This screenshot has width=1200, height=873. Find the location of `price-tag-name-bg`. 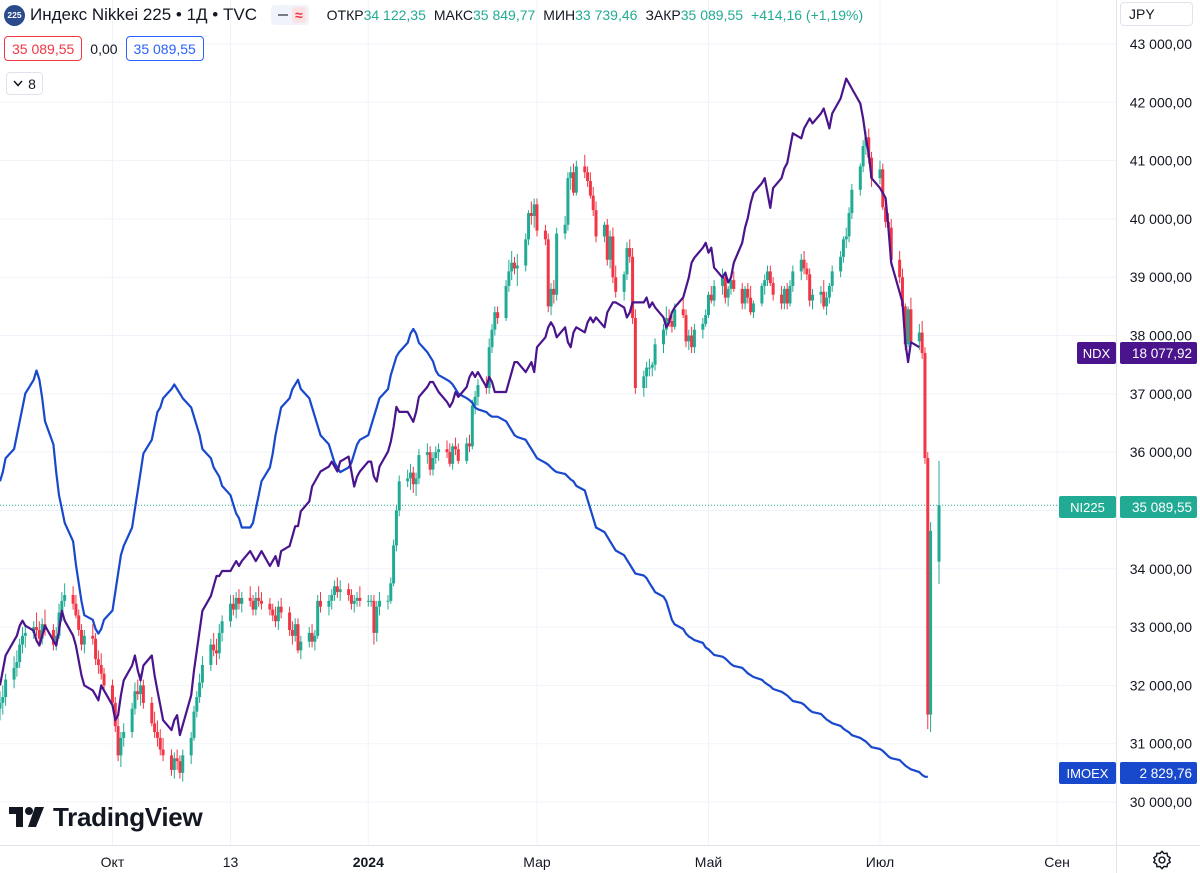

price-tag-name-bg is located at coordinates (1087, 773).